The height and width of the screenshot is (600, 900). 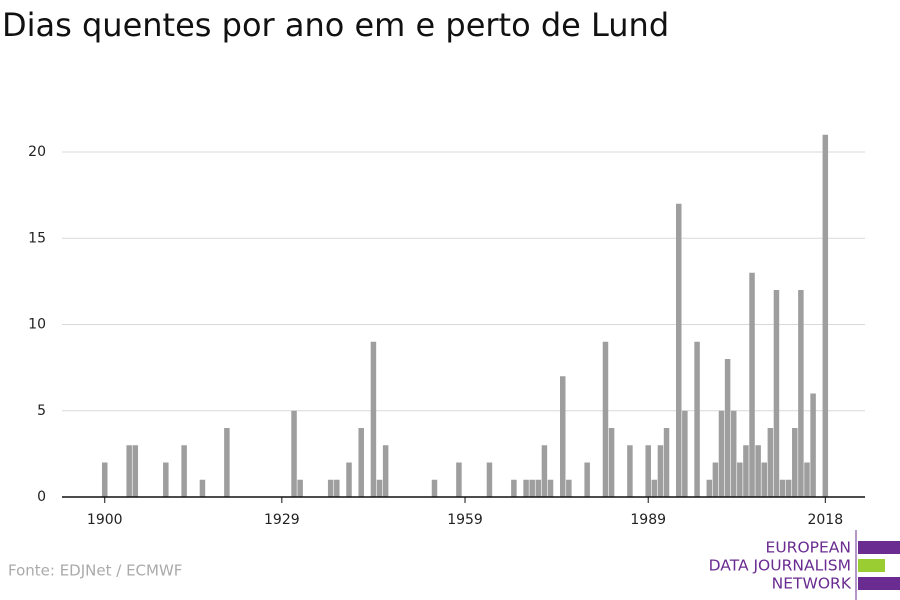 I want to click on logo-text: NETWORK, so click(x=812, y=584).